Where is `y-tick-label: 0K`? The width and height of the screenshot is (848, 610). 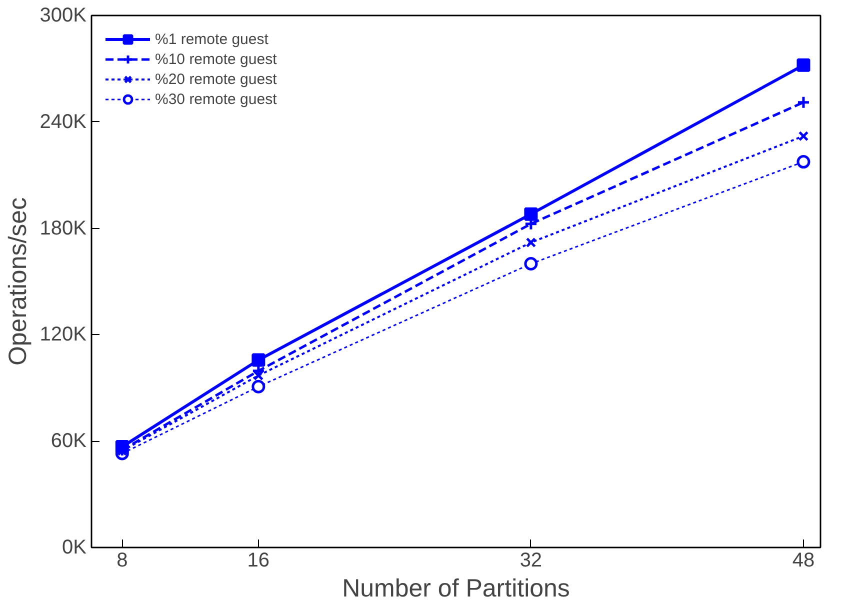 y-tick-label: 0K is located at coordinates (75, 547).